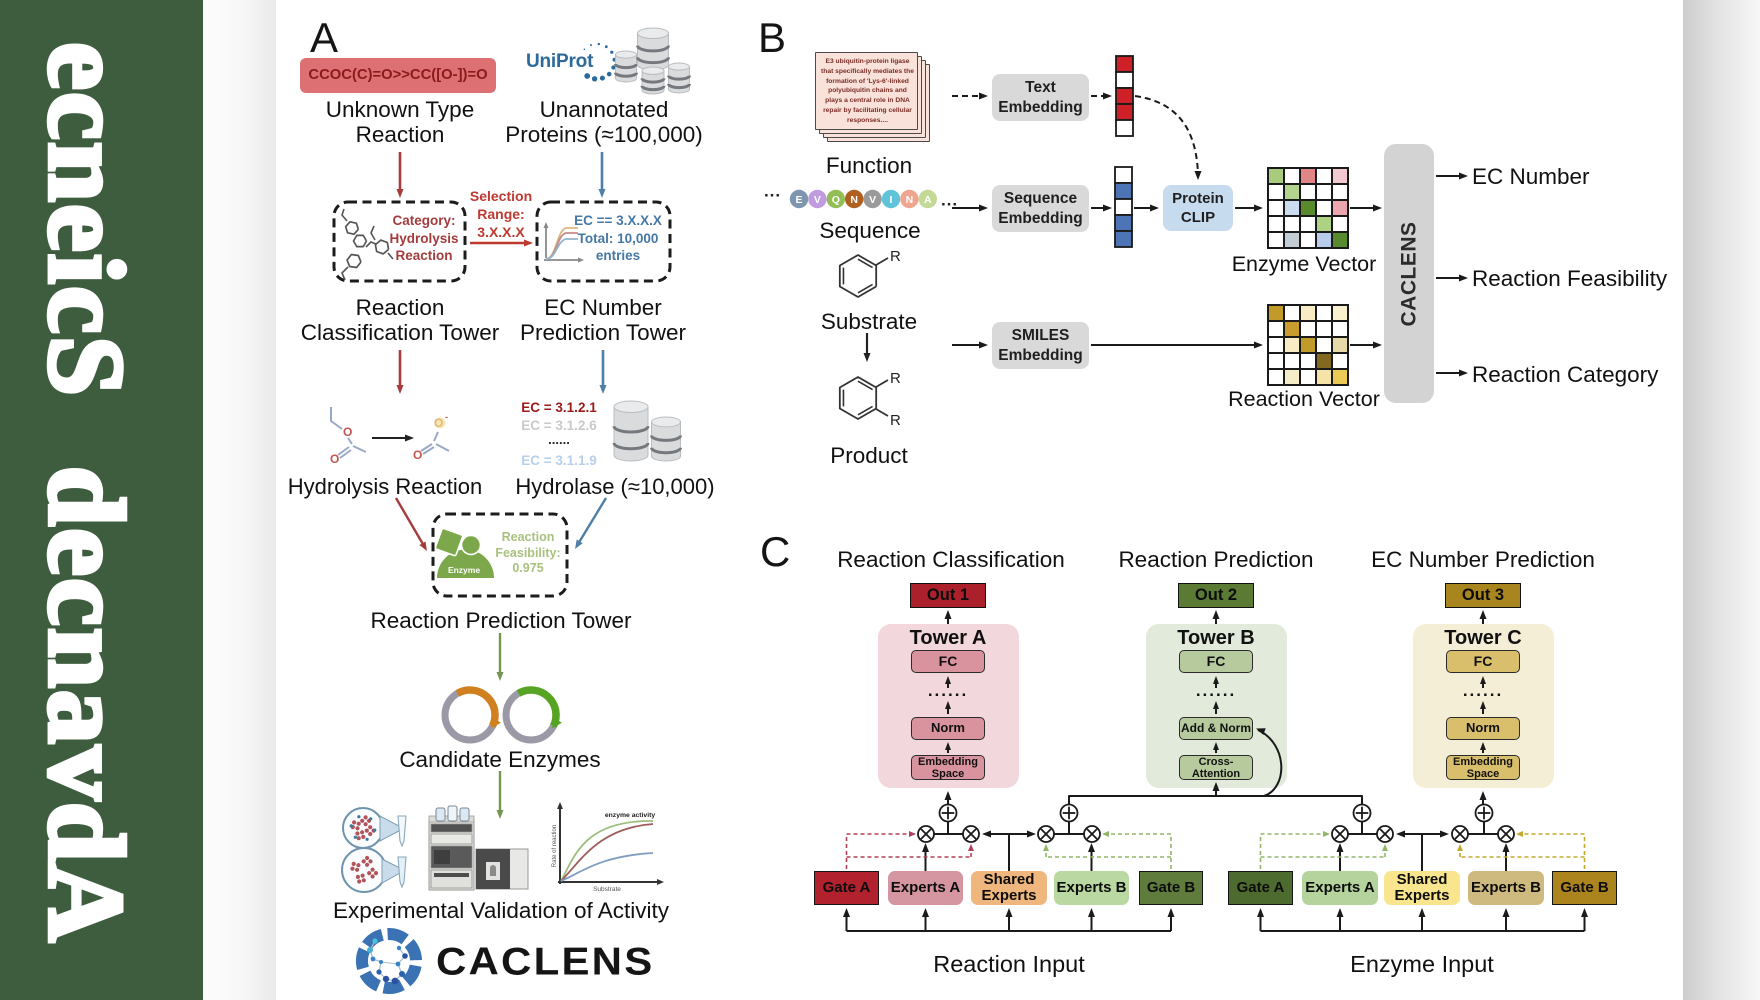 This screenshot has width=1760, height=1000. I want to click on svg-text: enzyme activity, so click(630, 815).